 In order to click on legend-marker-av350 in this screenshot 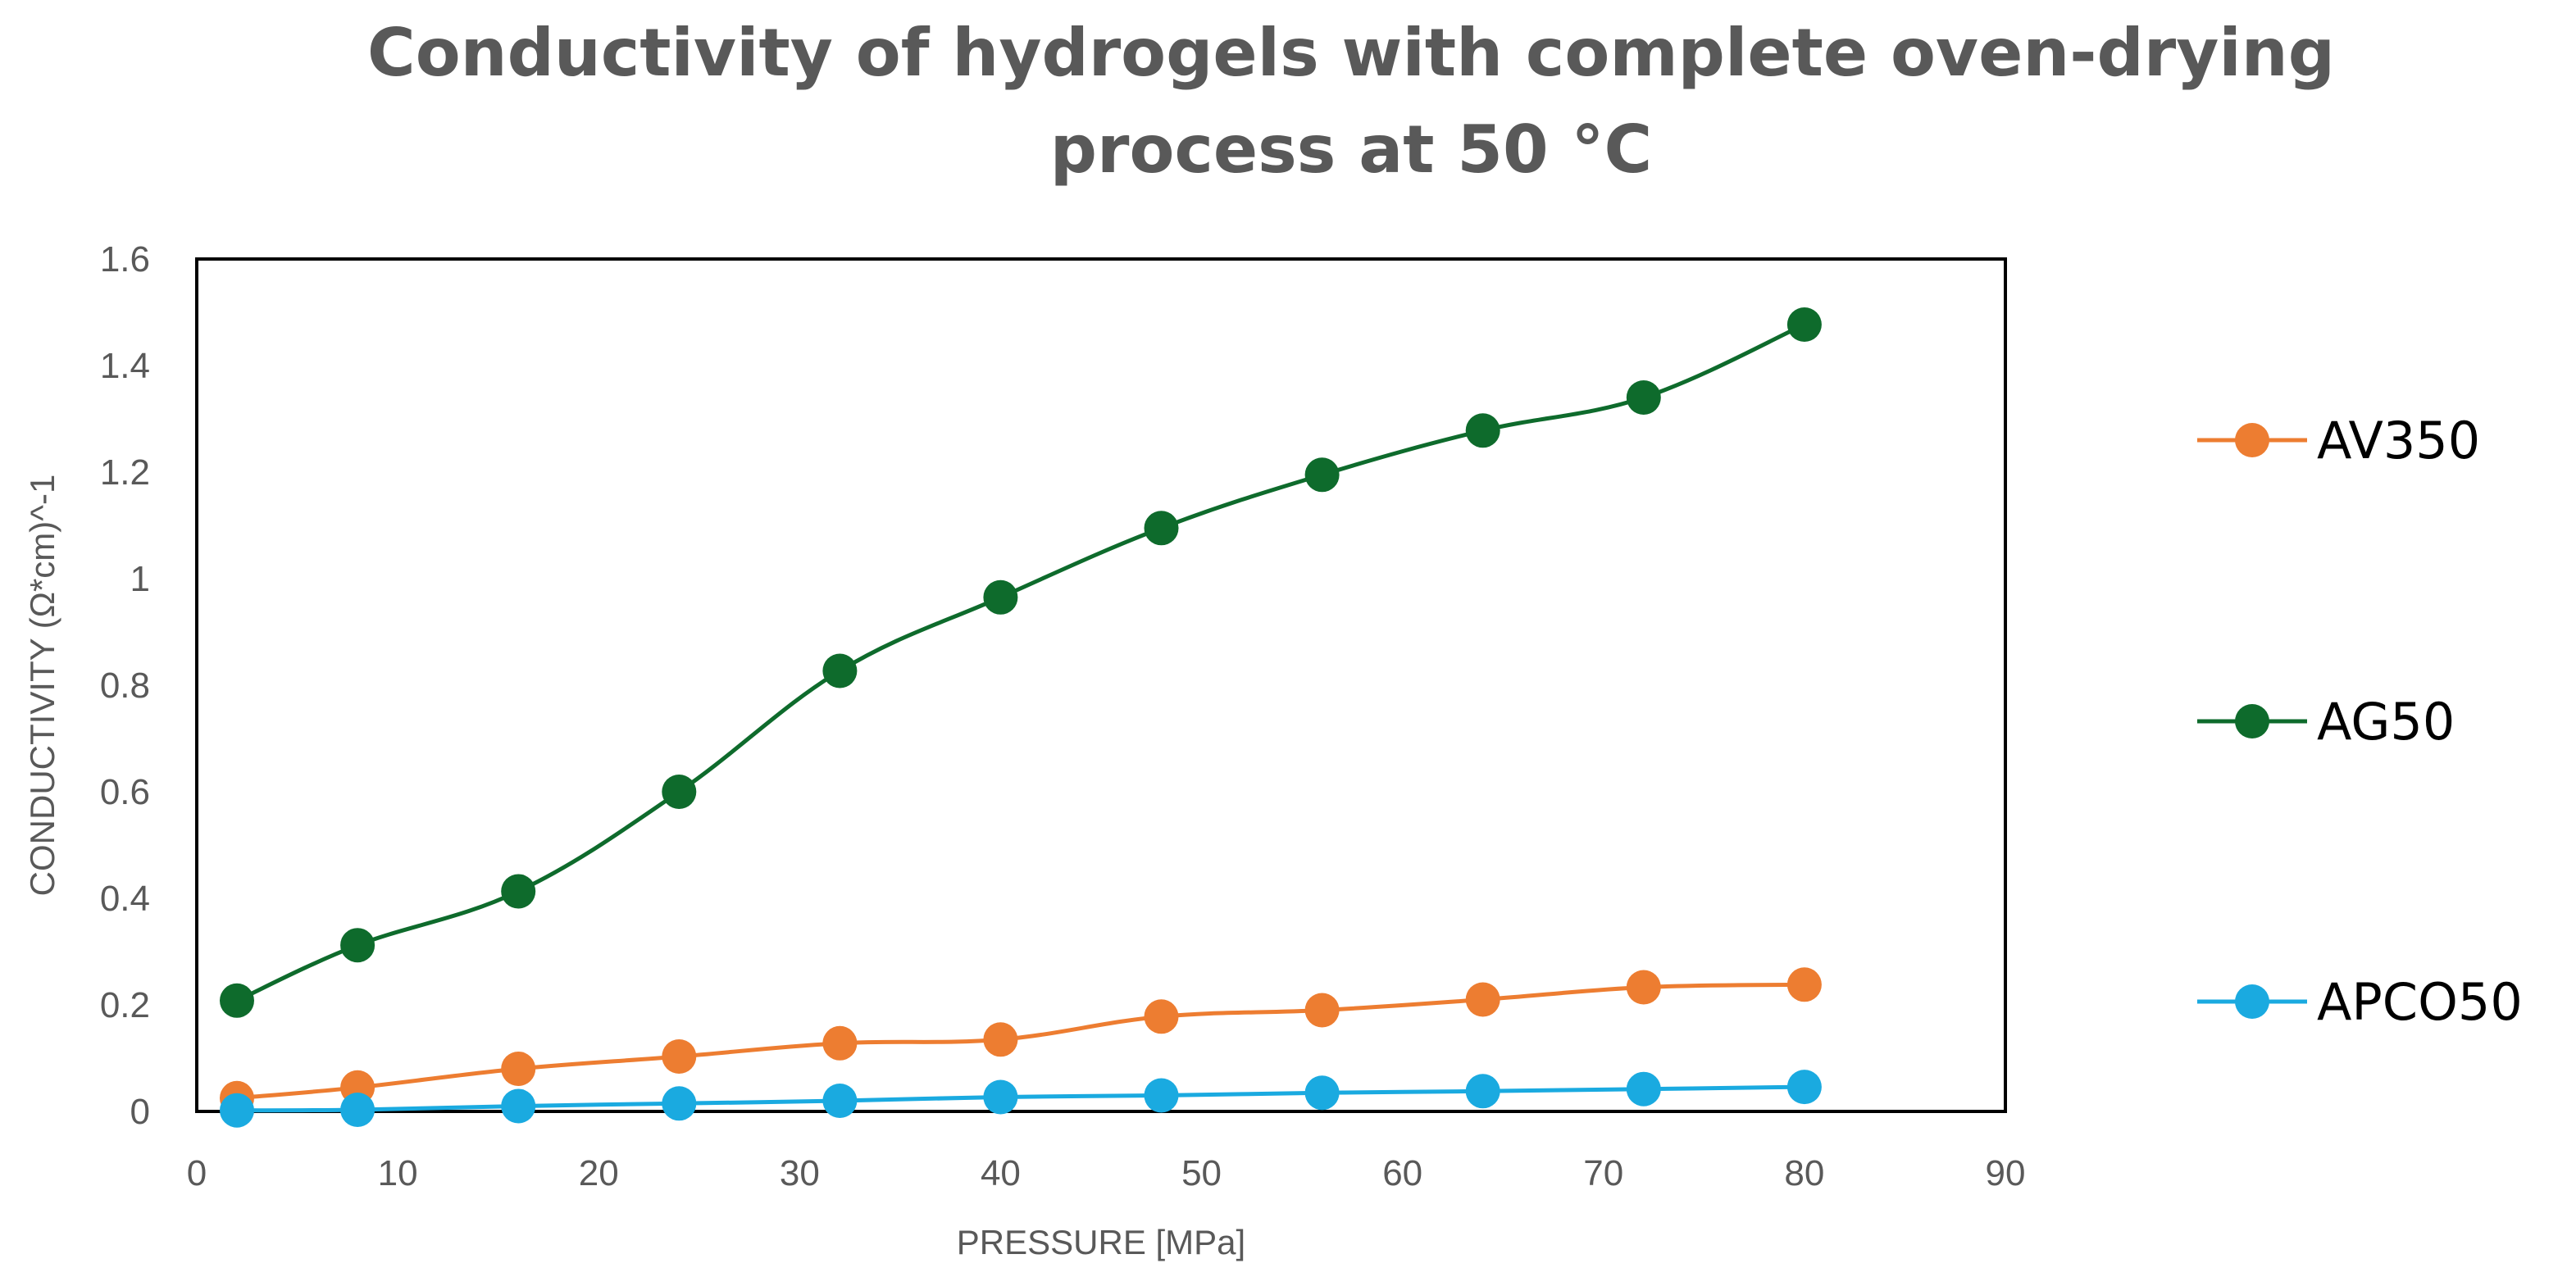, I will do `click(2252, 440)`.